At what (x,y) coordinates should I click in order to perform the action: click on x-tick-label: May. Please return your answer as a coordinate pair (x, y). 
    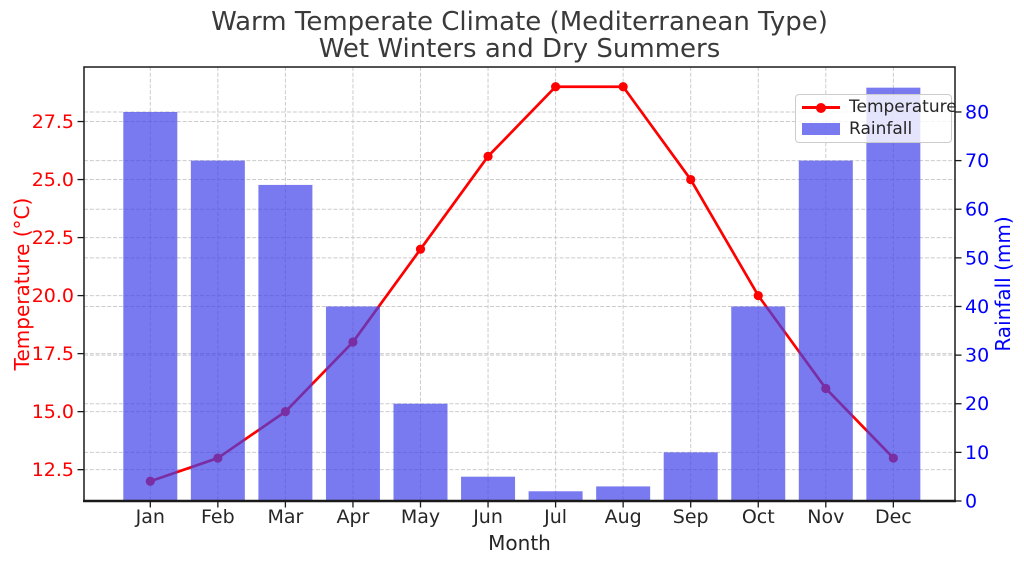
    Looking at the image, I should click on (420, 517).